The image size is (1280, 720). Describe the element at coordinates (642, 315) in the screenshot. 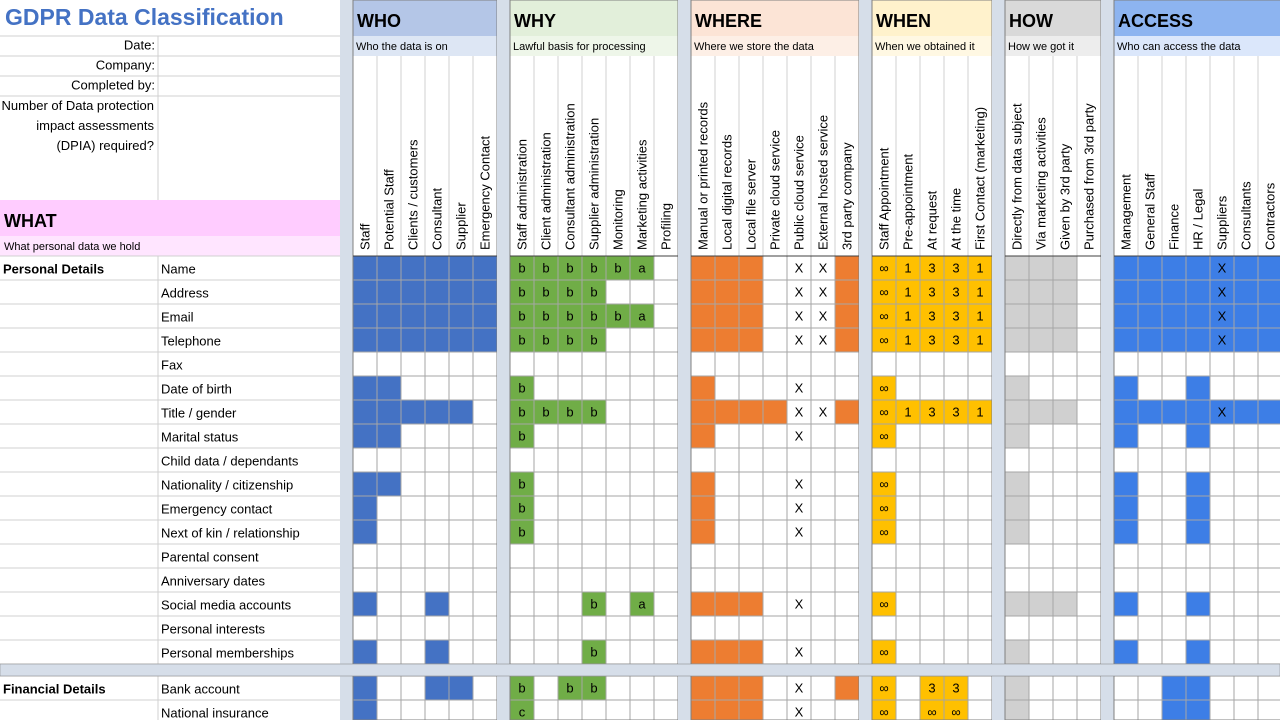

I see `cell-text: a` at that location.